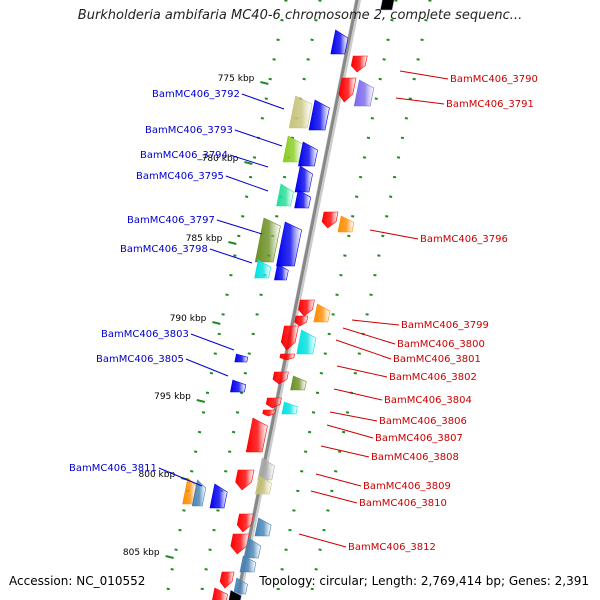  Describe the element at coordinates (164, 249) in the screenshot. I see `gene-label-left: BamMC406_3798` at that location.